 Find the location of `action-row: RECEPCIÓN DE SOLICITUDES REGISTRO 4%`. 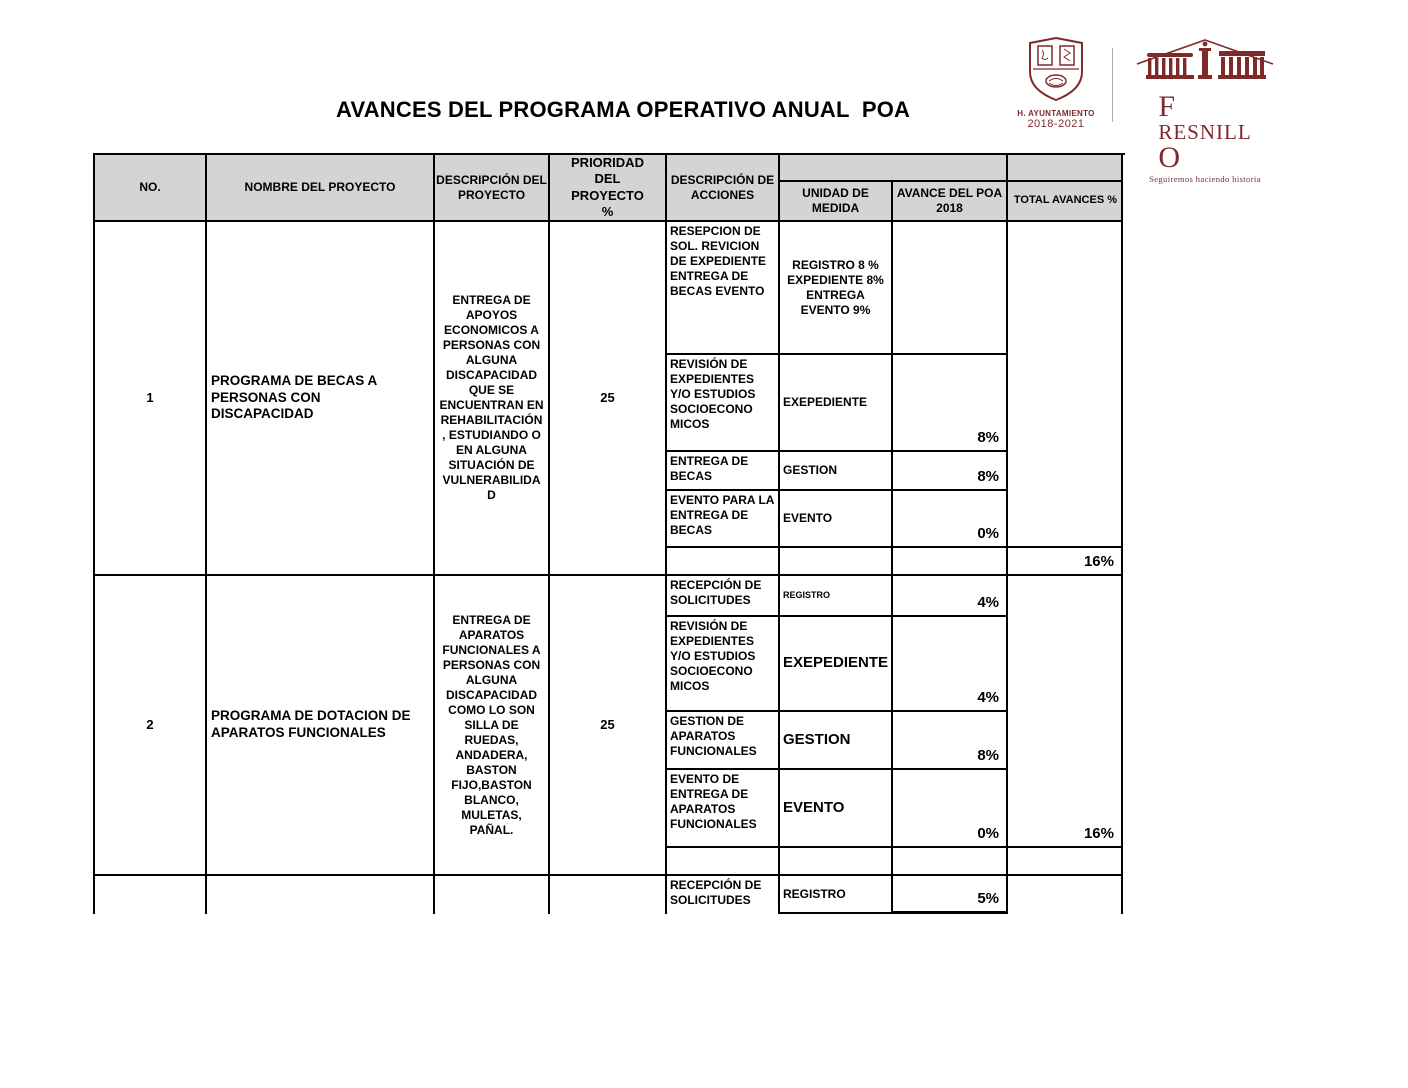

action-row: RECEPCIÓN DE SOLICITUDES REGISTRO 4% is located at coordinates (837, 596).